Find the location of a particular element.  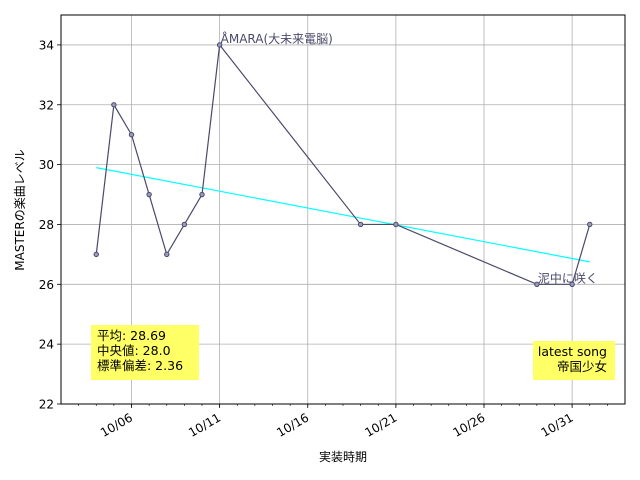

stats-box: 平均: 28.69 中央値: 28.0 標準偏差: 2.36 is located at coordinates (145, 352).